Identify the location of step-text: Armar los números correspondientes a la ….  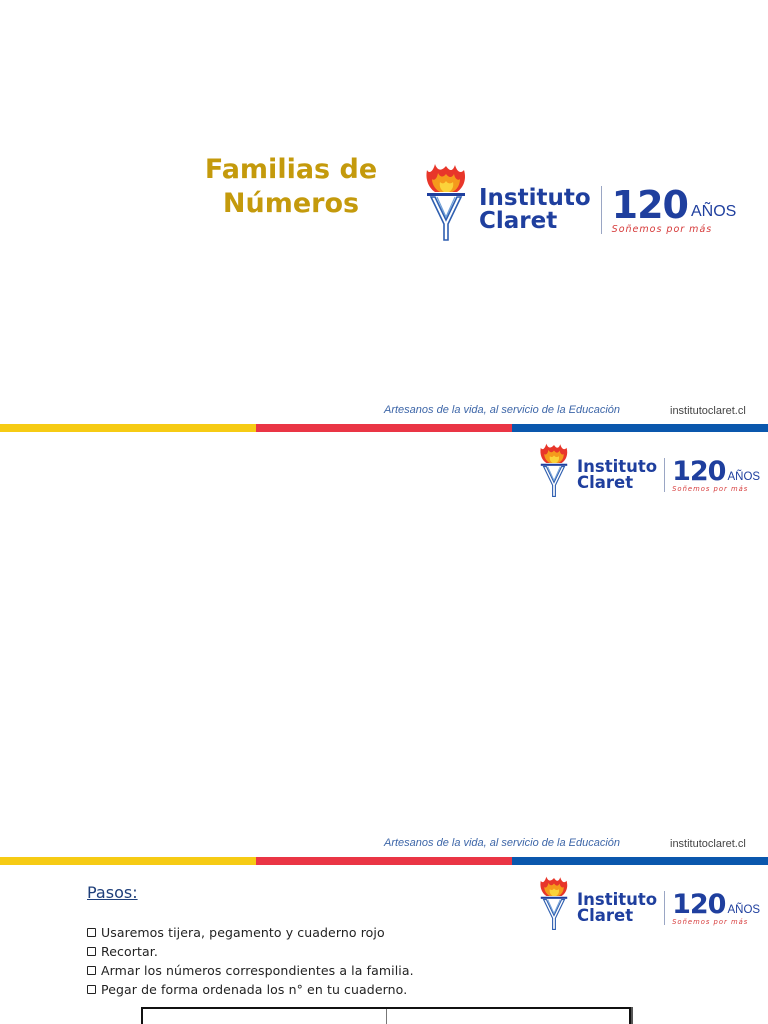
(257, 970).